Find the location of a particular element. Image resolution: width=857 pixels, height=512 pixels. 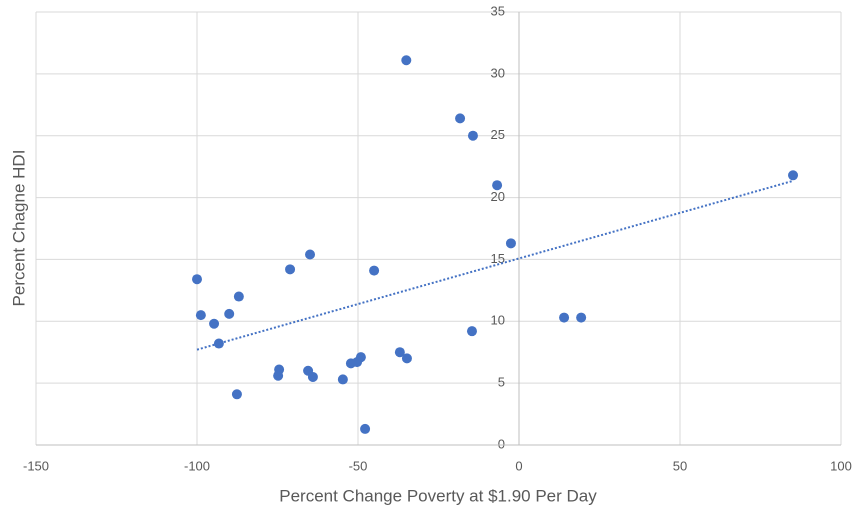

y-tick-label: 20 is located at coordinates (498, 196).